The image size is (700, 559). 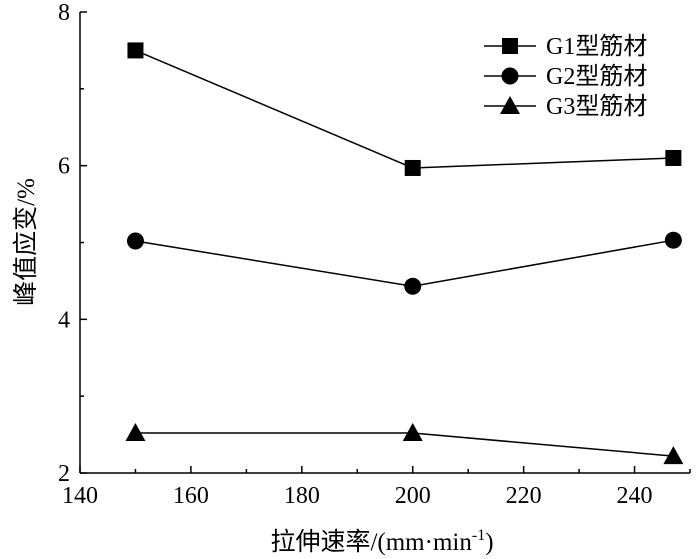 What do you see at coordinates (596, 76) in the screenshot?
I see `legend-label: G2型筋材` at bounding box center [596, 76].